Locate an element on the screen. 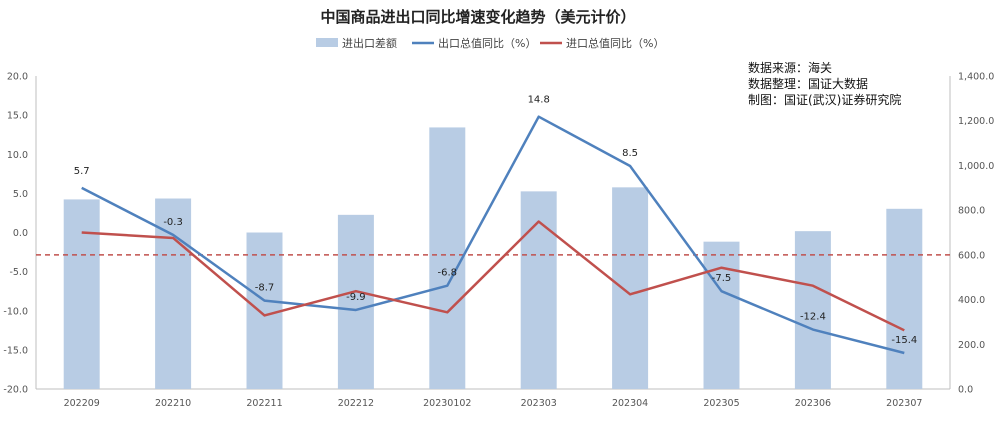 The height and width of the screenshot is (427, 1000). y-right-tick: 200.0 is located at coordinates (971, 345).